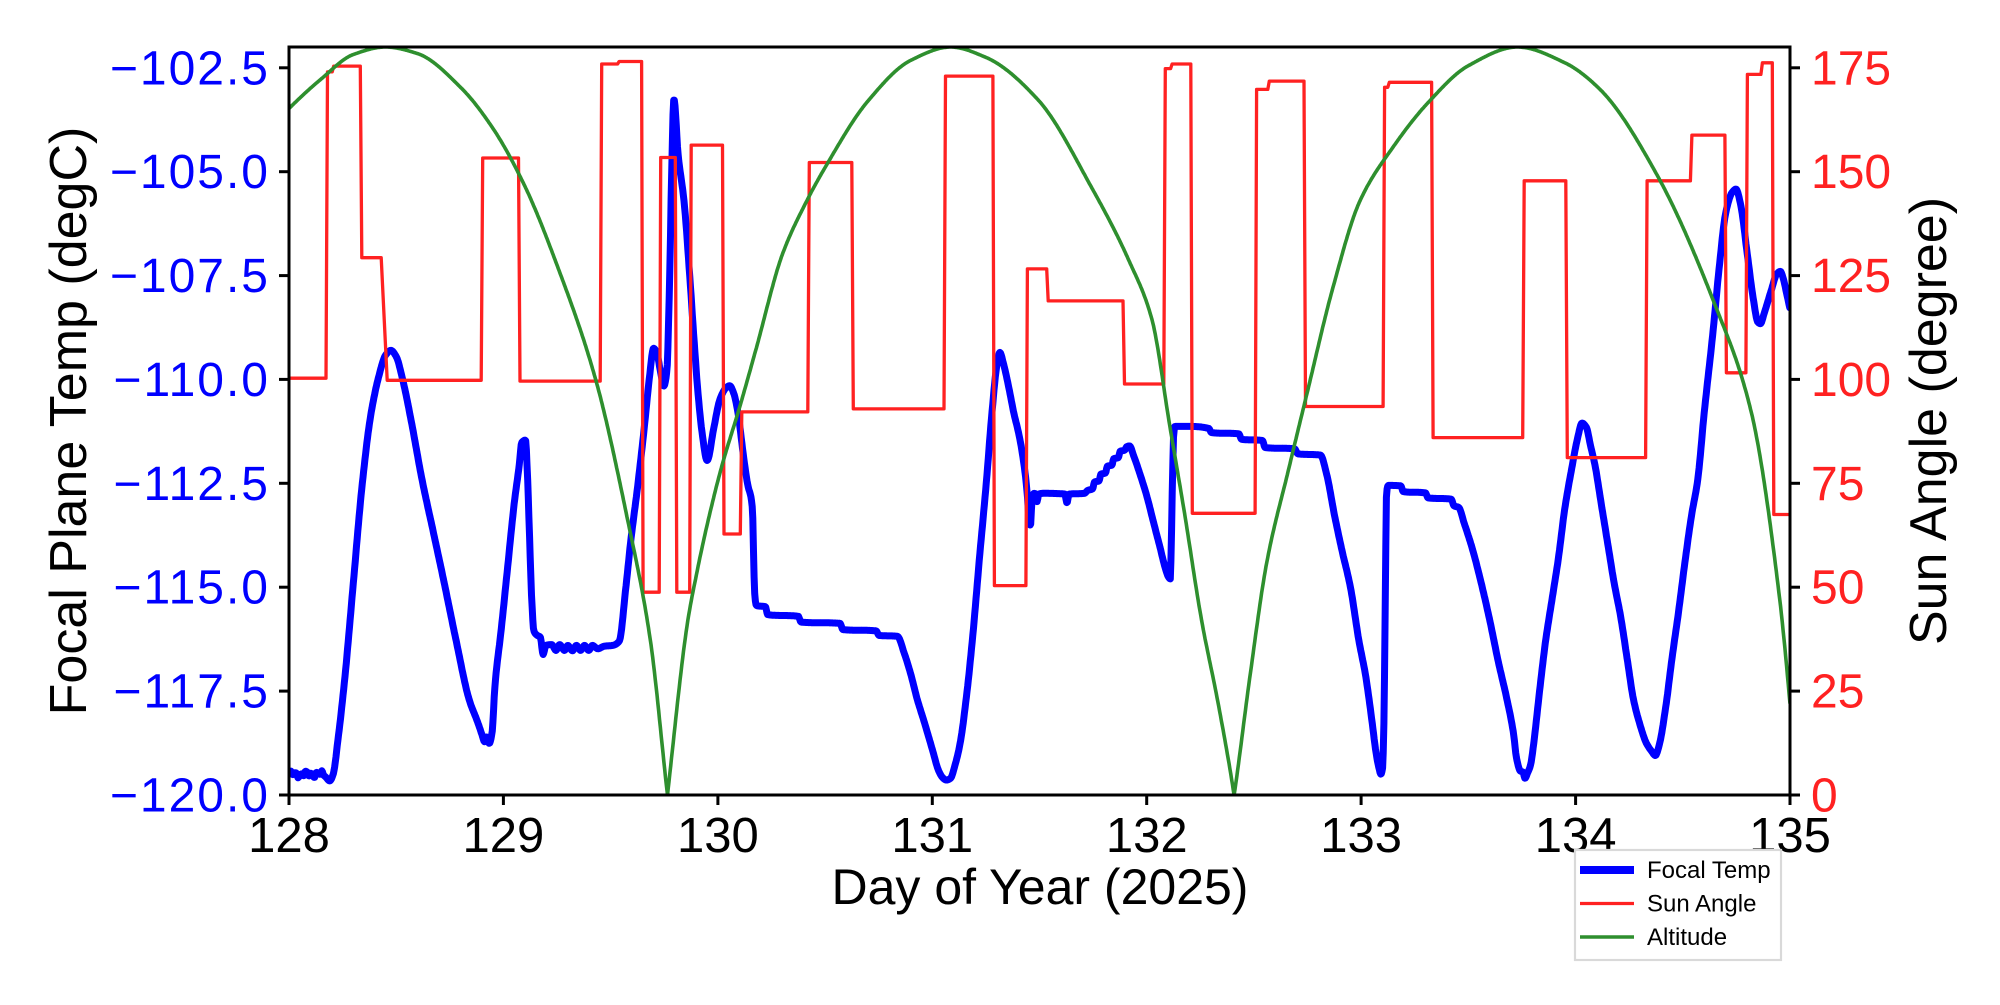 The width and height of the screenshot is (2000, 1005). Describe the element at coordinates (1837, 588) in the screenshot. I see `svg-text: 50` at that location.